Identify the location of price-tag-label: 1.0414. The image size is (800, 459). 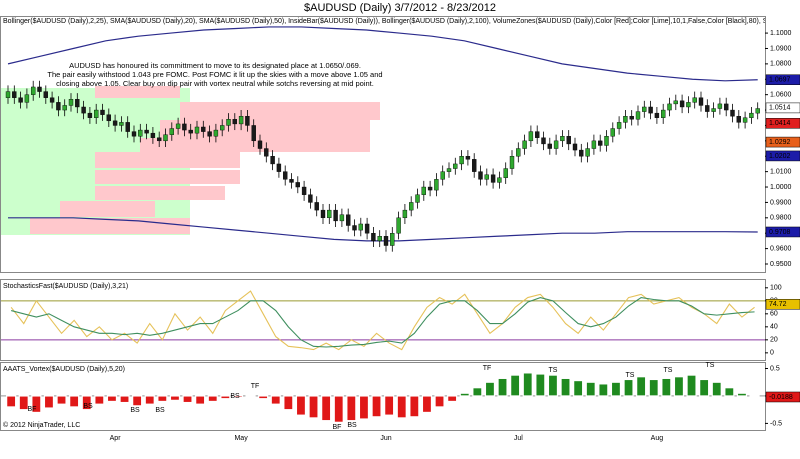
(780, 123).